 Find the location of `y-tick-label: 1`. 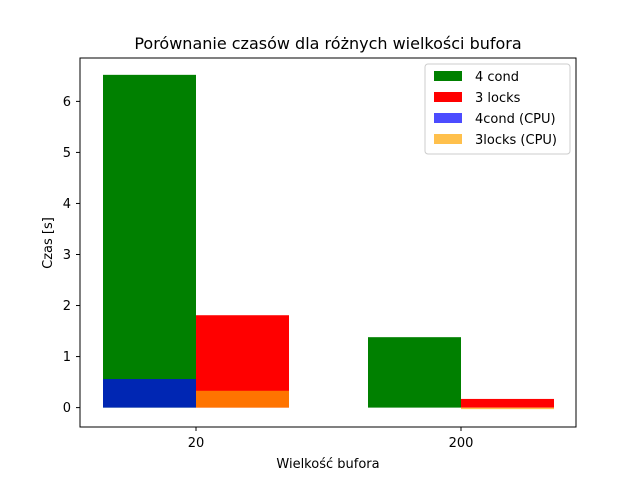

y-tick-label: 1 is located at coordinates (67, 357).